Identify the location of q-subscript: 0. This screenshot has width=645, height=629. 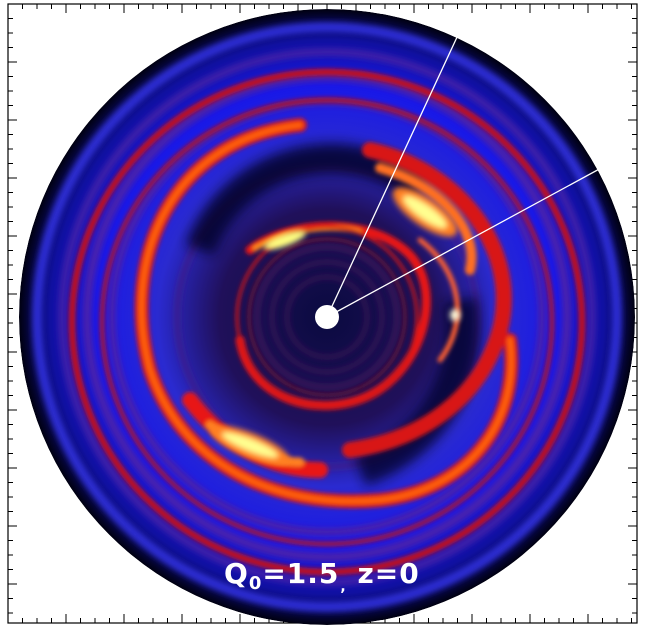
(255, 583).